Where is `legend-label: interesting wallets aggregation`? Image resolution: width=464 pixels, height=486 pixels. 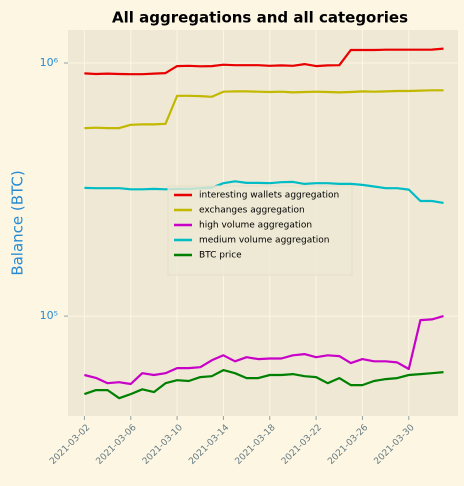
legend-label: interesting wallets aggregation is located at coordinates (269, 196).